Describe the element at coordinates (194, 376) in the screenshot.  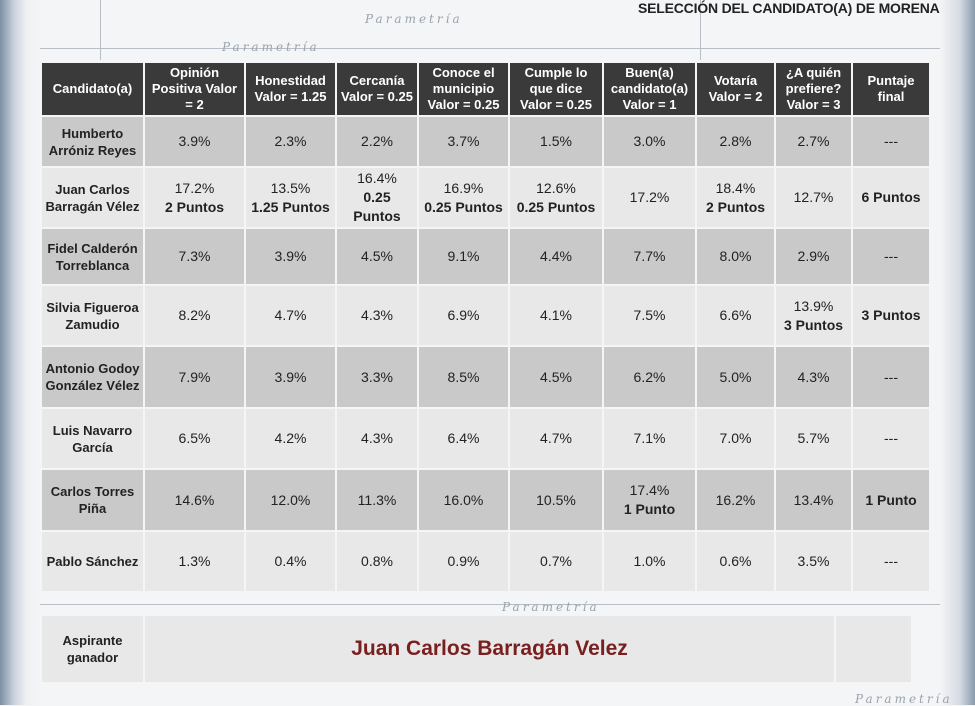
I see `cell-value: 7.9%` at that location.